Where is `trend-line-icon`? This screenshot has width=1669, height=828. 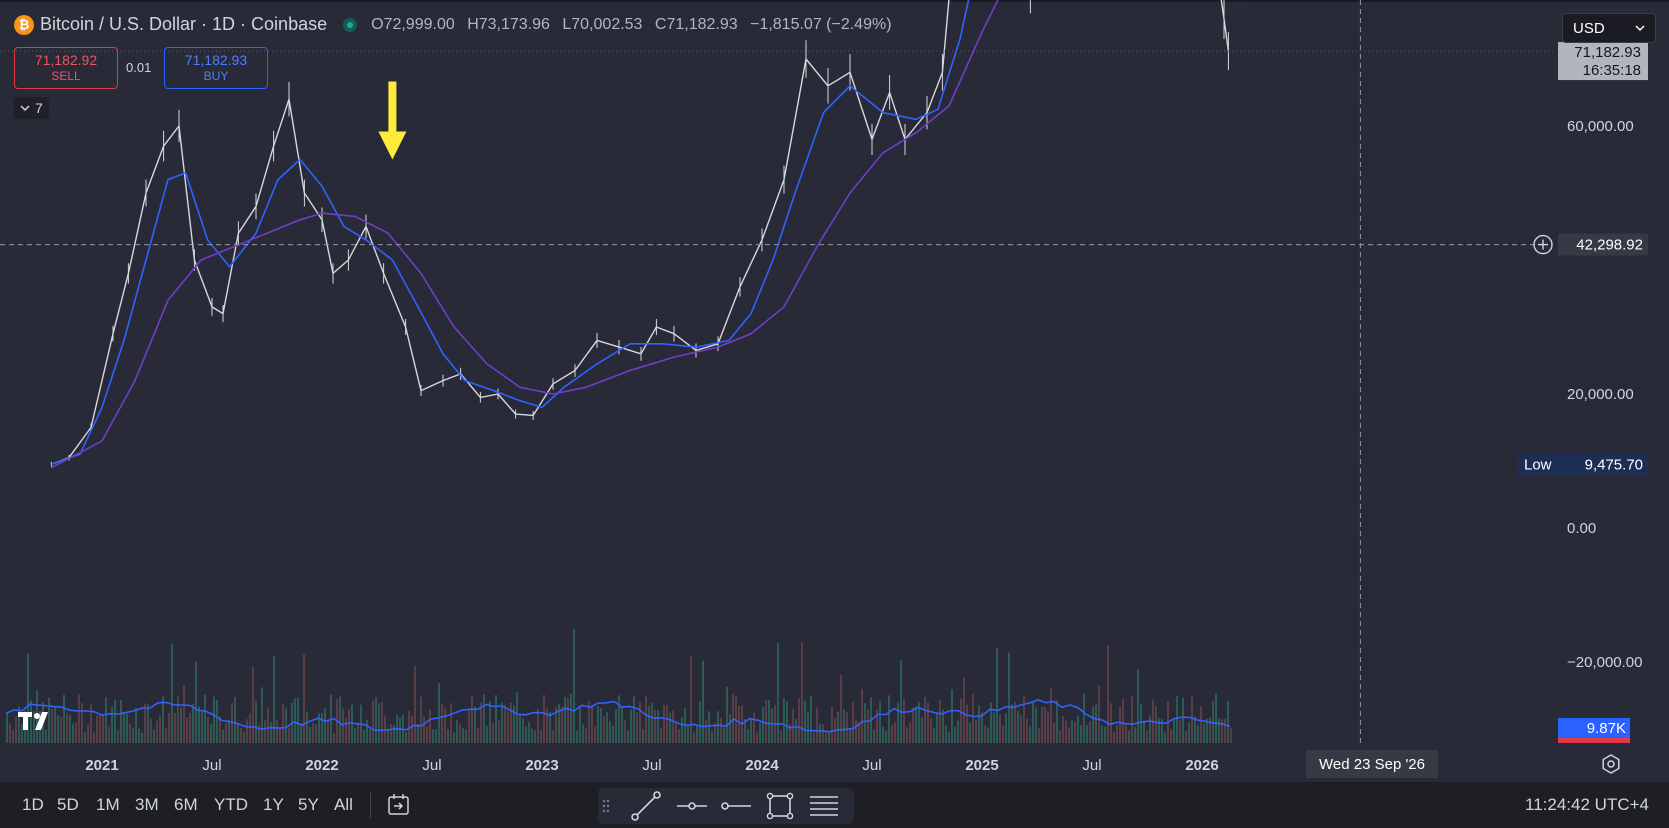 trend-line-icon is located at coordinates (646, 806).